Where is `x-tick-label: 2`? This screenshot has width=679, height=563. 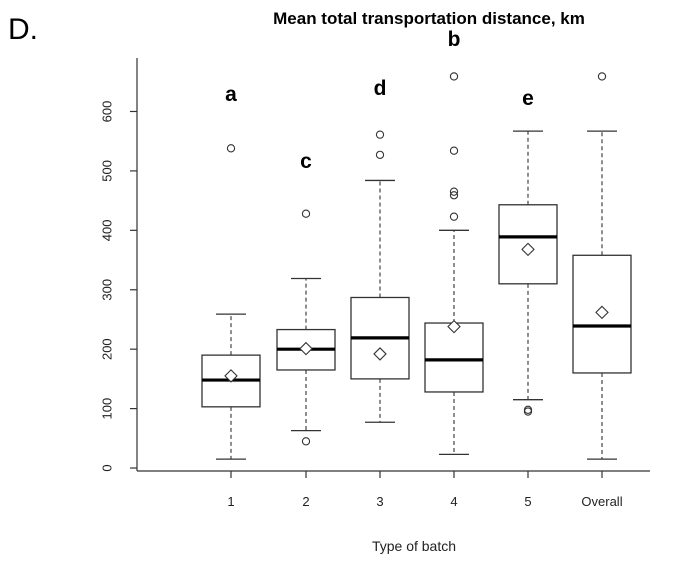
x-tick-label: 2 is located at coordinates (305, 501).